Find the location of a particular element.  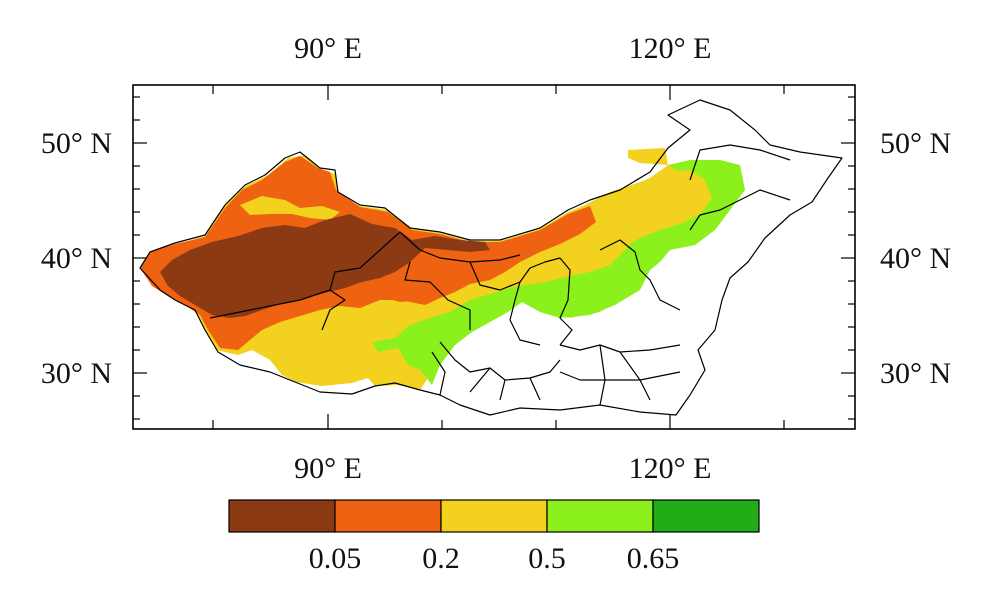

zone-orange-qaidam is located at coordinates (405, 290).